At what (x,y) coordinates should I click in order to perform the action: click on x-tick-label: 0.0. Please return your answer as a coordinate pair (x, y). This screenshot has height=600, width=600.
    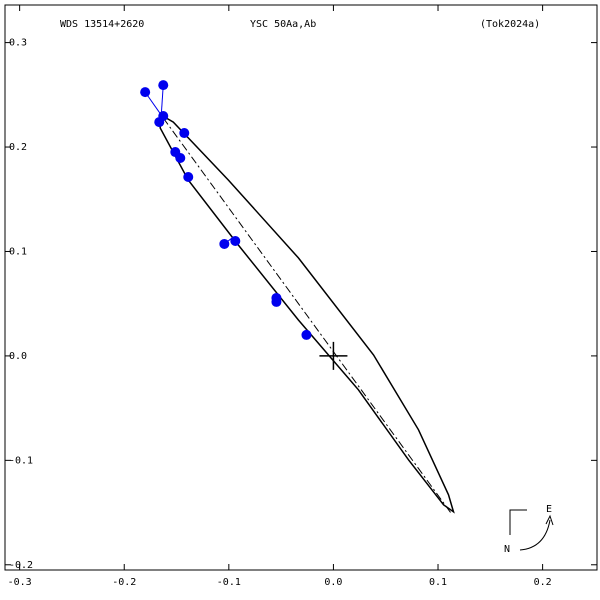
    Looking at the image, I should click on (333, 582).